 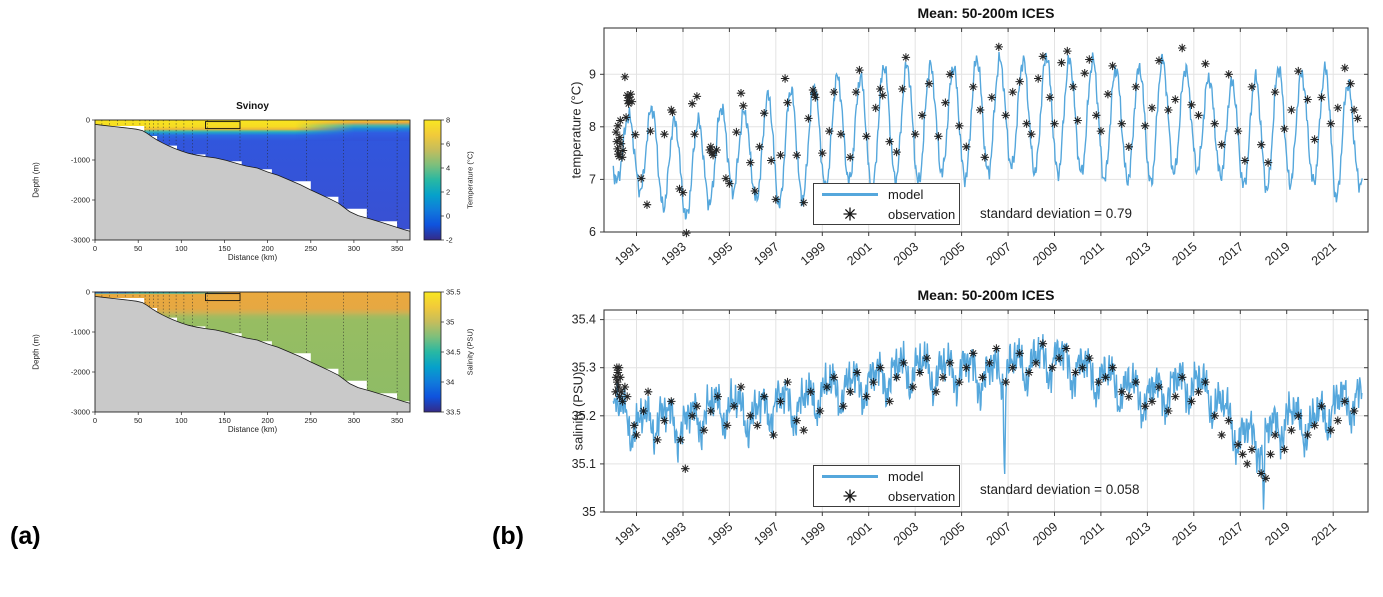 What do you see at coordinates (80, 412) in the screenshot?
I see `svg-text: -3000` at bounding box center [80, 412].